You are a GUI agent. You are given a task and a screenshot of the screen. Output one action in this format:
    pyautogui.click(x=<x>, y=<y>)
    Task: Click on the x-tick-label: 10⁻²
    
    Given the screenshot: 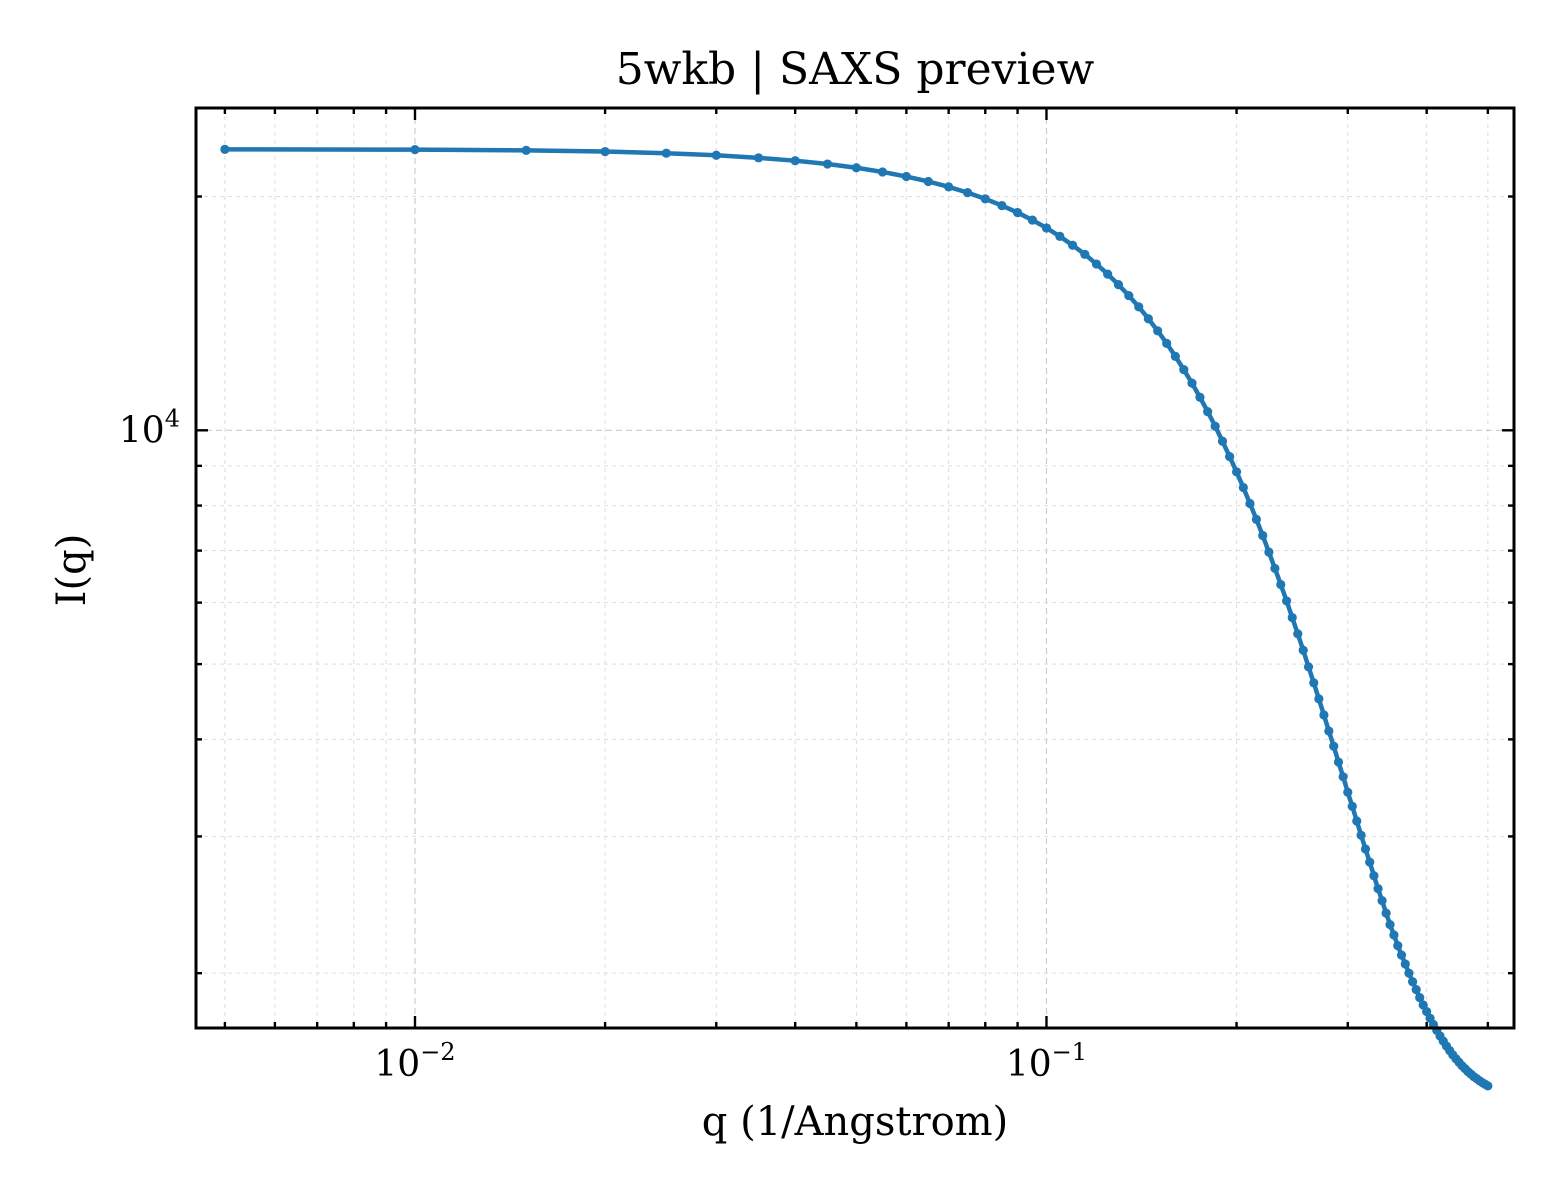 What is the action you would take?
    pyautogui.click(x=414, y=1061)
    